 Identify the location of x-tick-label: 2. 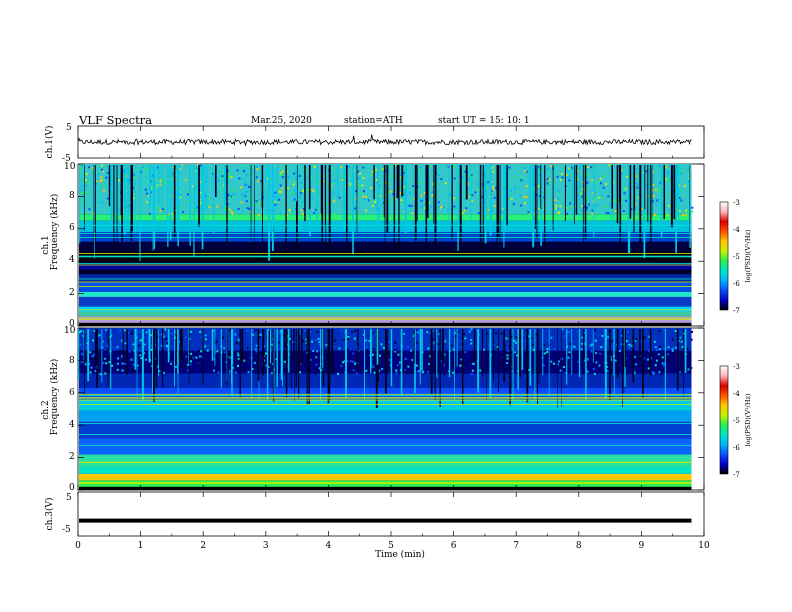
(203, 546).